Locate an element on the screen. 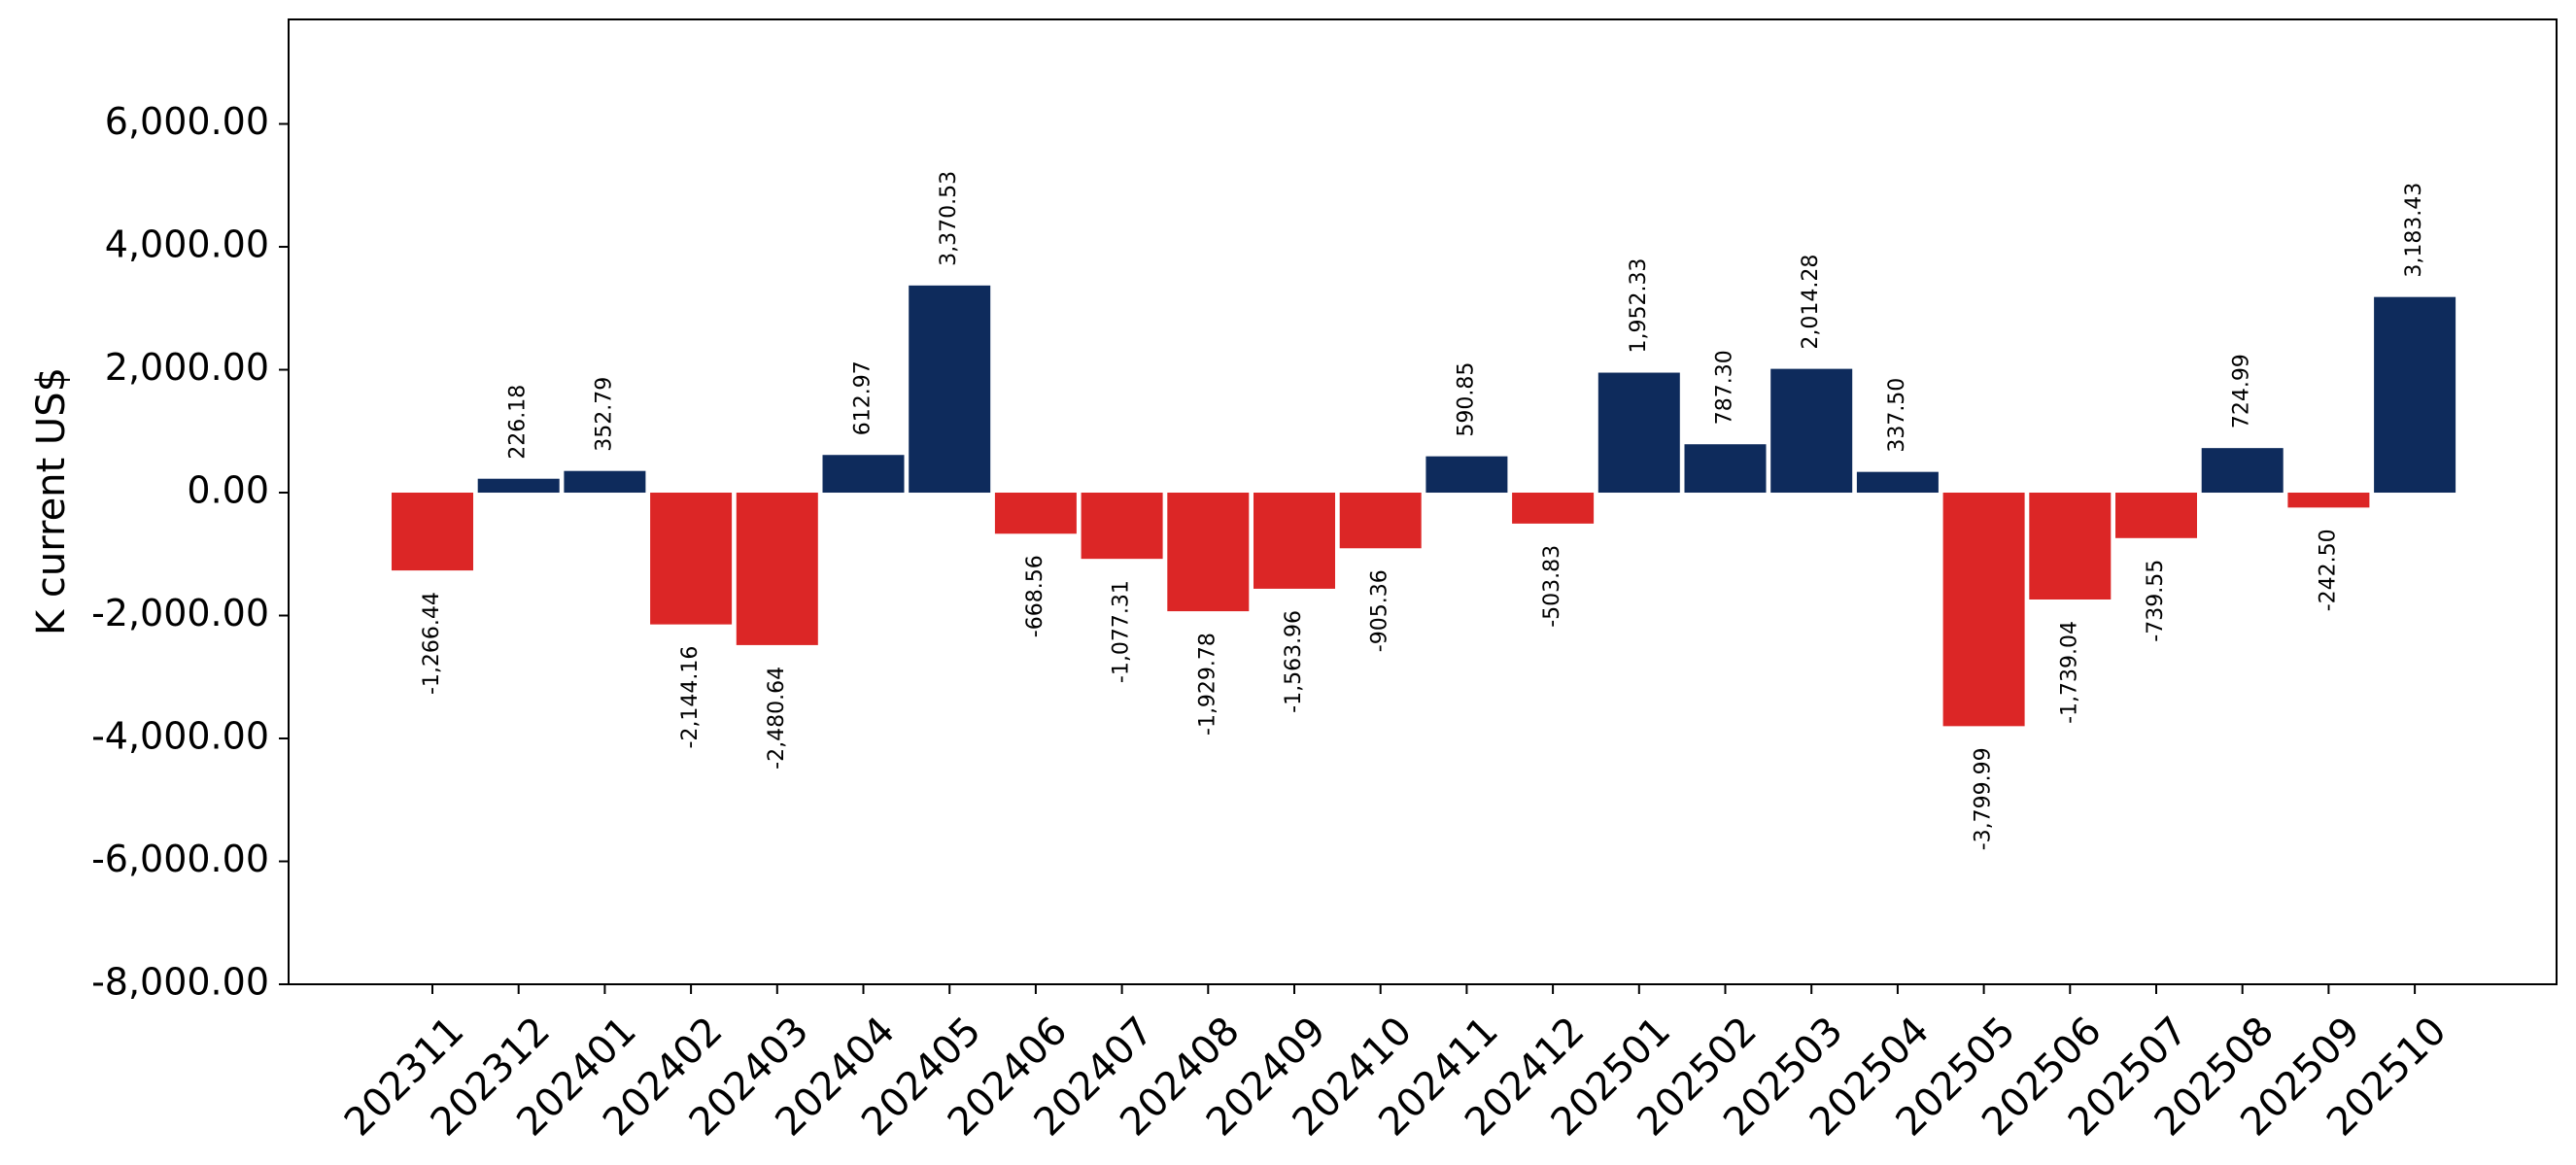 This screenshot has width=2576, height=1165. bar-value-label: -1,929.78 is located at coordinates (1207, 685).